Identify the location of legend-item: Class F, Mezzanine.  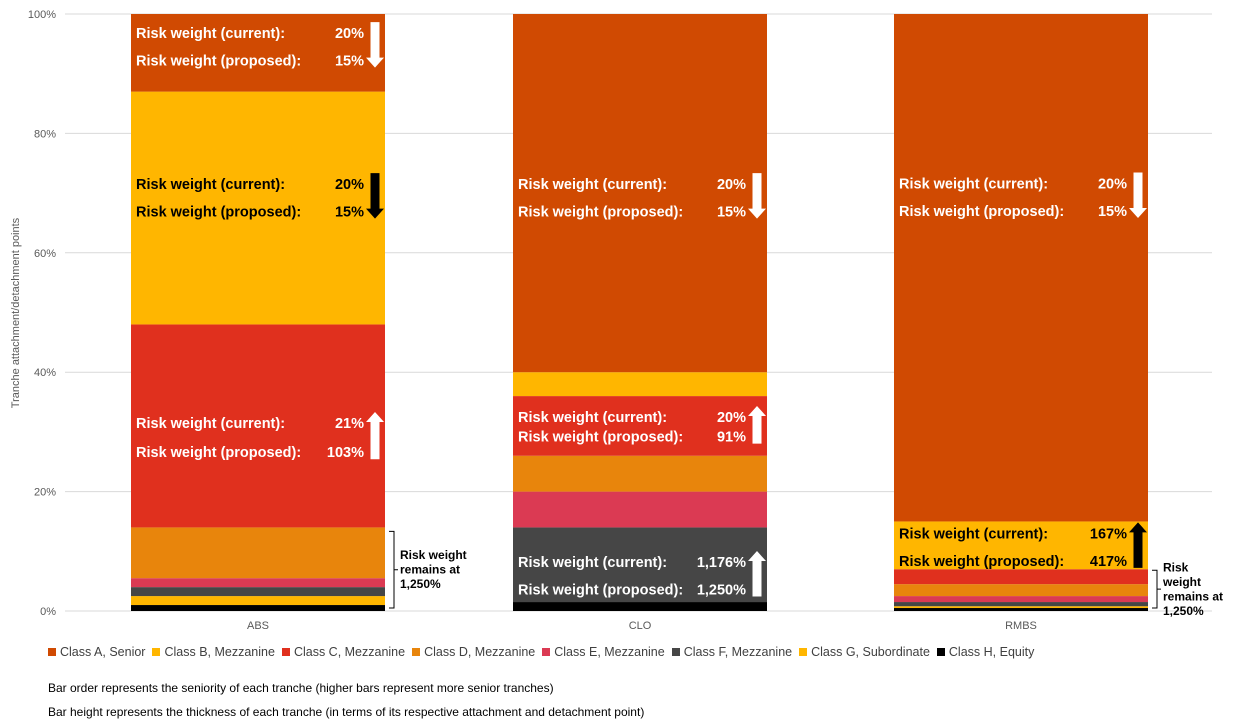
(732, 652).